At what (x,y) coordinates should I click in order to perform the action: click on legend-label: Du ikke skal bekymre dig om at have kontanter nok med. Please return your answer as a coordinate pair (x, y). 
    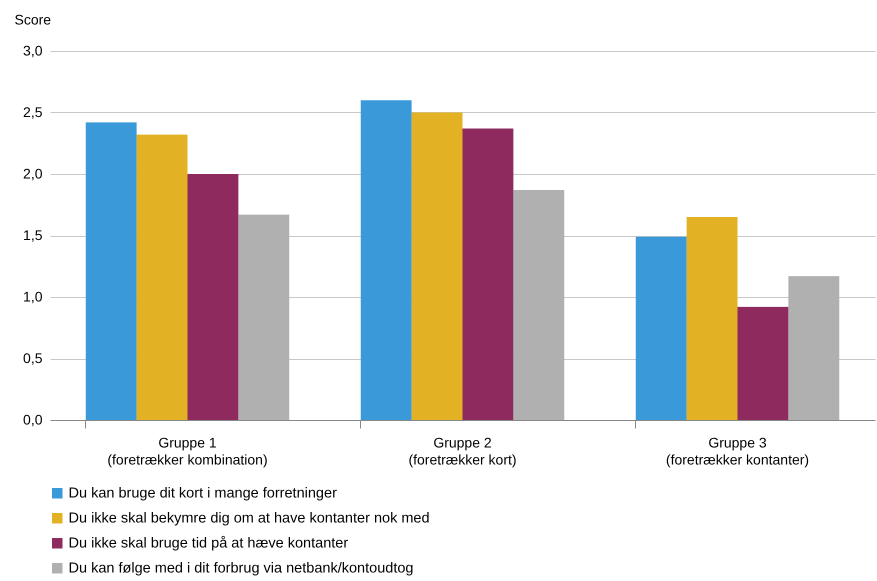
    Looking at the image, I should click on (249, 518).